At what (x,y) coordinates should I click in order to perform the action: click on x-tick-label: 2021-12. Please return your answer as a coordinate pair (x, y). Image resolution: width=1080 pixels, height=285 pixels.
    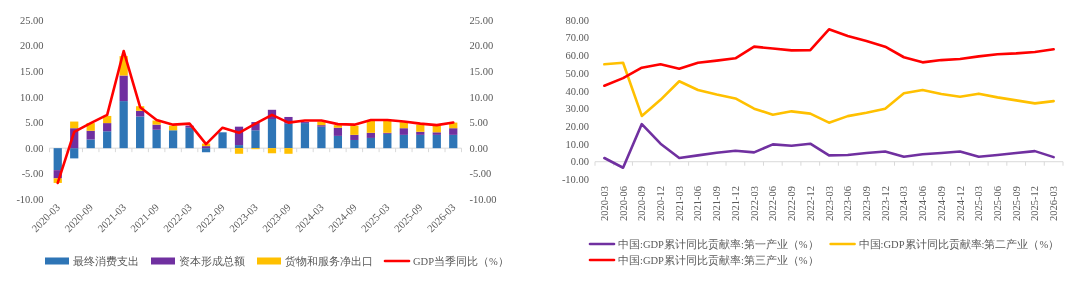
    Looking at the image, I should click on (735, 203).